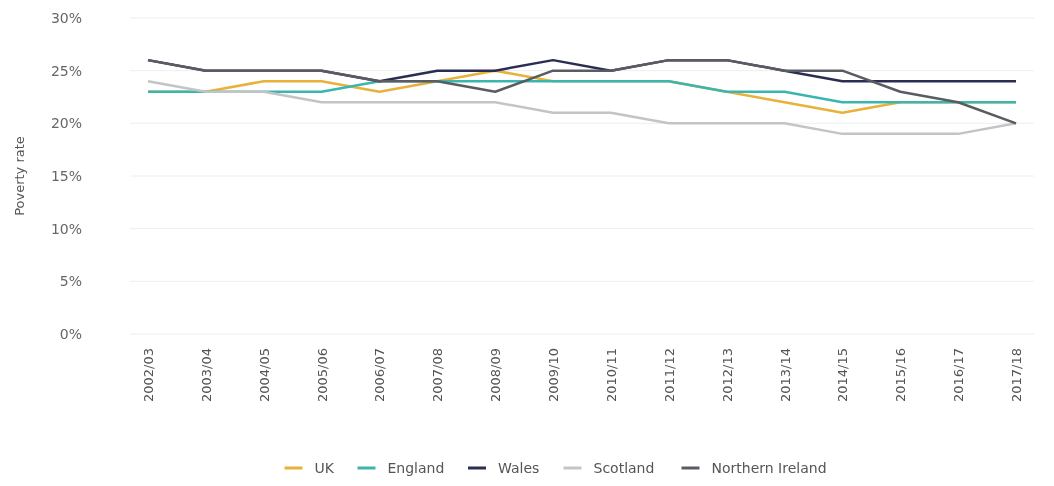 The image size is (1054, 486). I want to click on legend-label: Wales, so click(519, 467).